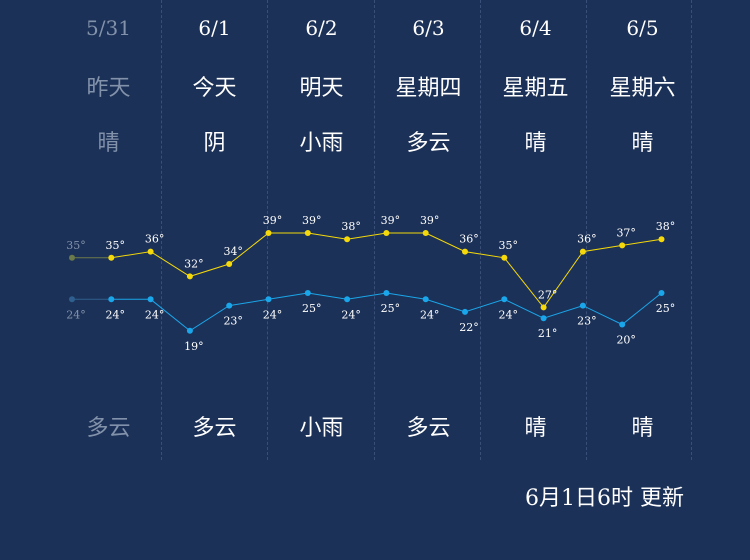 The image size is (750, 560). Describe the element at coordinates (642, 88) in the screenshot. I see `day-weekday: 星期六` at that location.